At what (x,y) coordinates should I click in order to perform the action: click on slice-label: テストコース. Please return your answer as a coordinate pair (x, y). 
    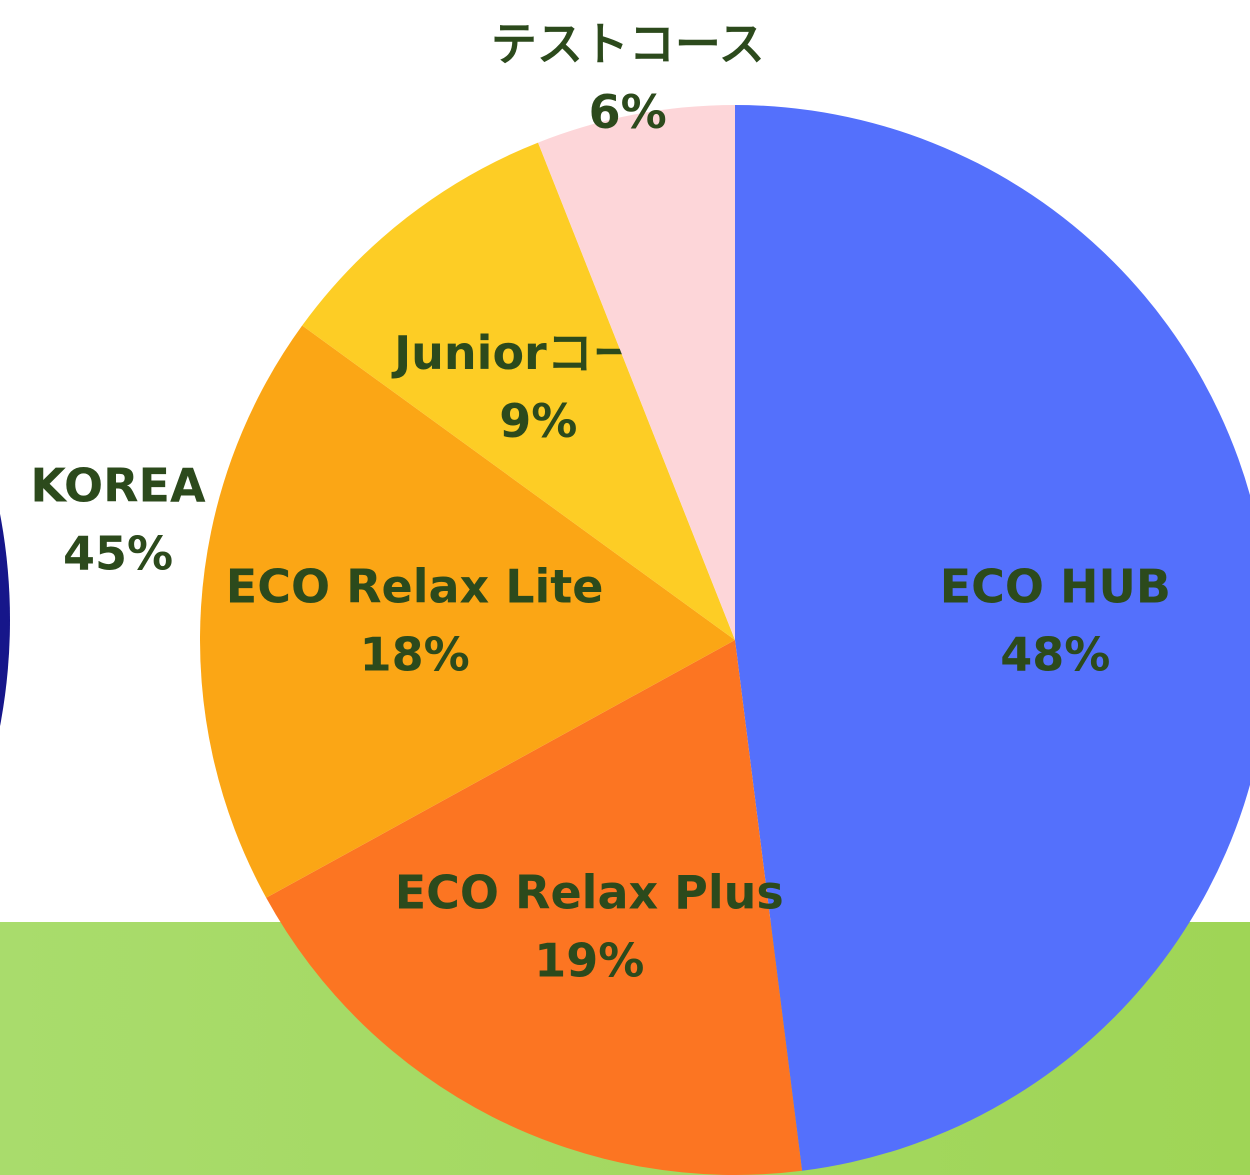
    Looking at the image, I should click on (628, 44).